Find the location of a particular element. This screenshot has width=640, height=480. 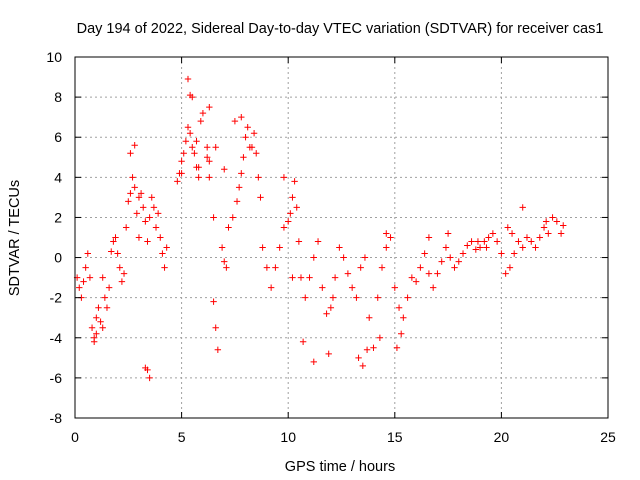

y-tick-label: 8 is located at coordinates (58, 97).